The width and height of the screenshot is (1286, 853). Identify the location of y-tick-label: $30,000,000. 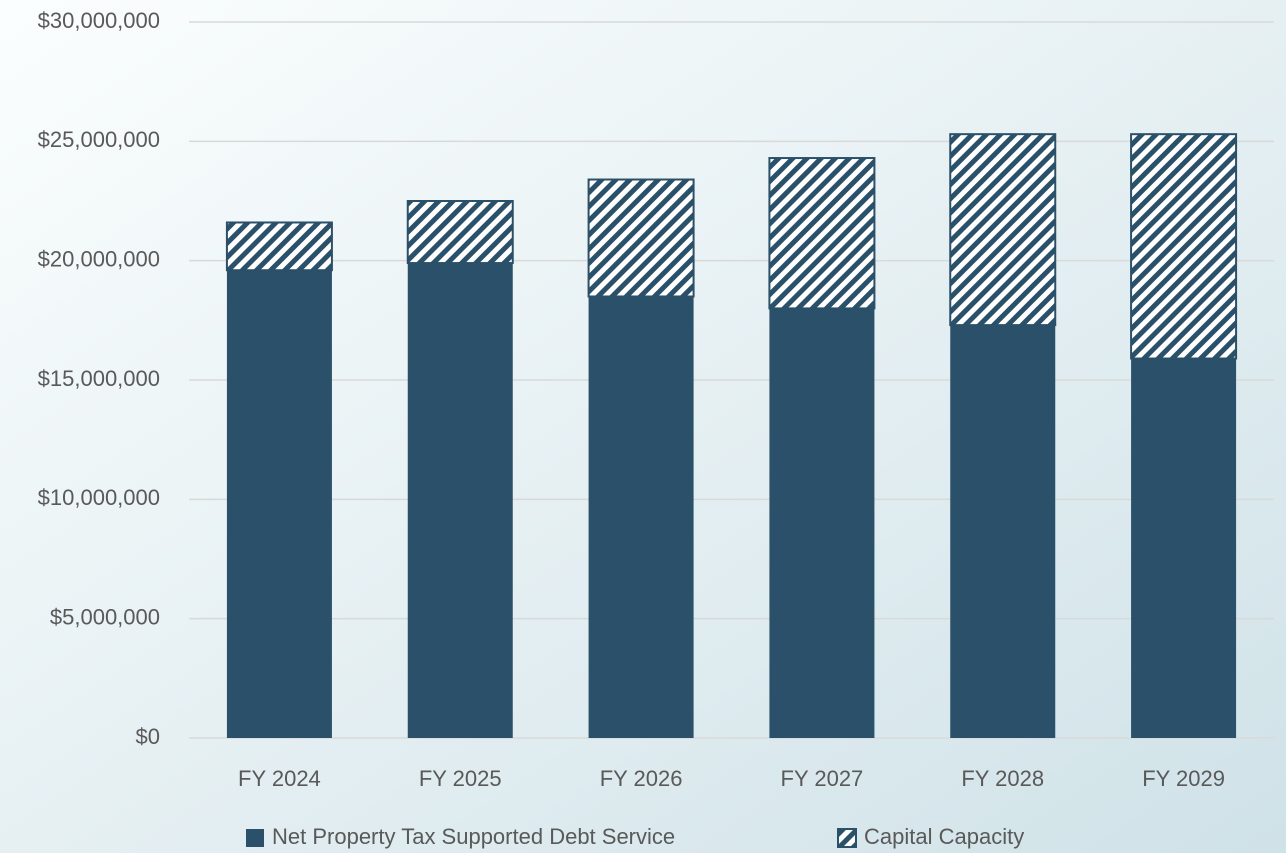
(99, 20).